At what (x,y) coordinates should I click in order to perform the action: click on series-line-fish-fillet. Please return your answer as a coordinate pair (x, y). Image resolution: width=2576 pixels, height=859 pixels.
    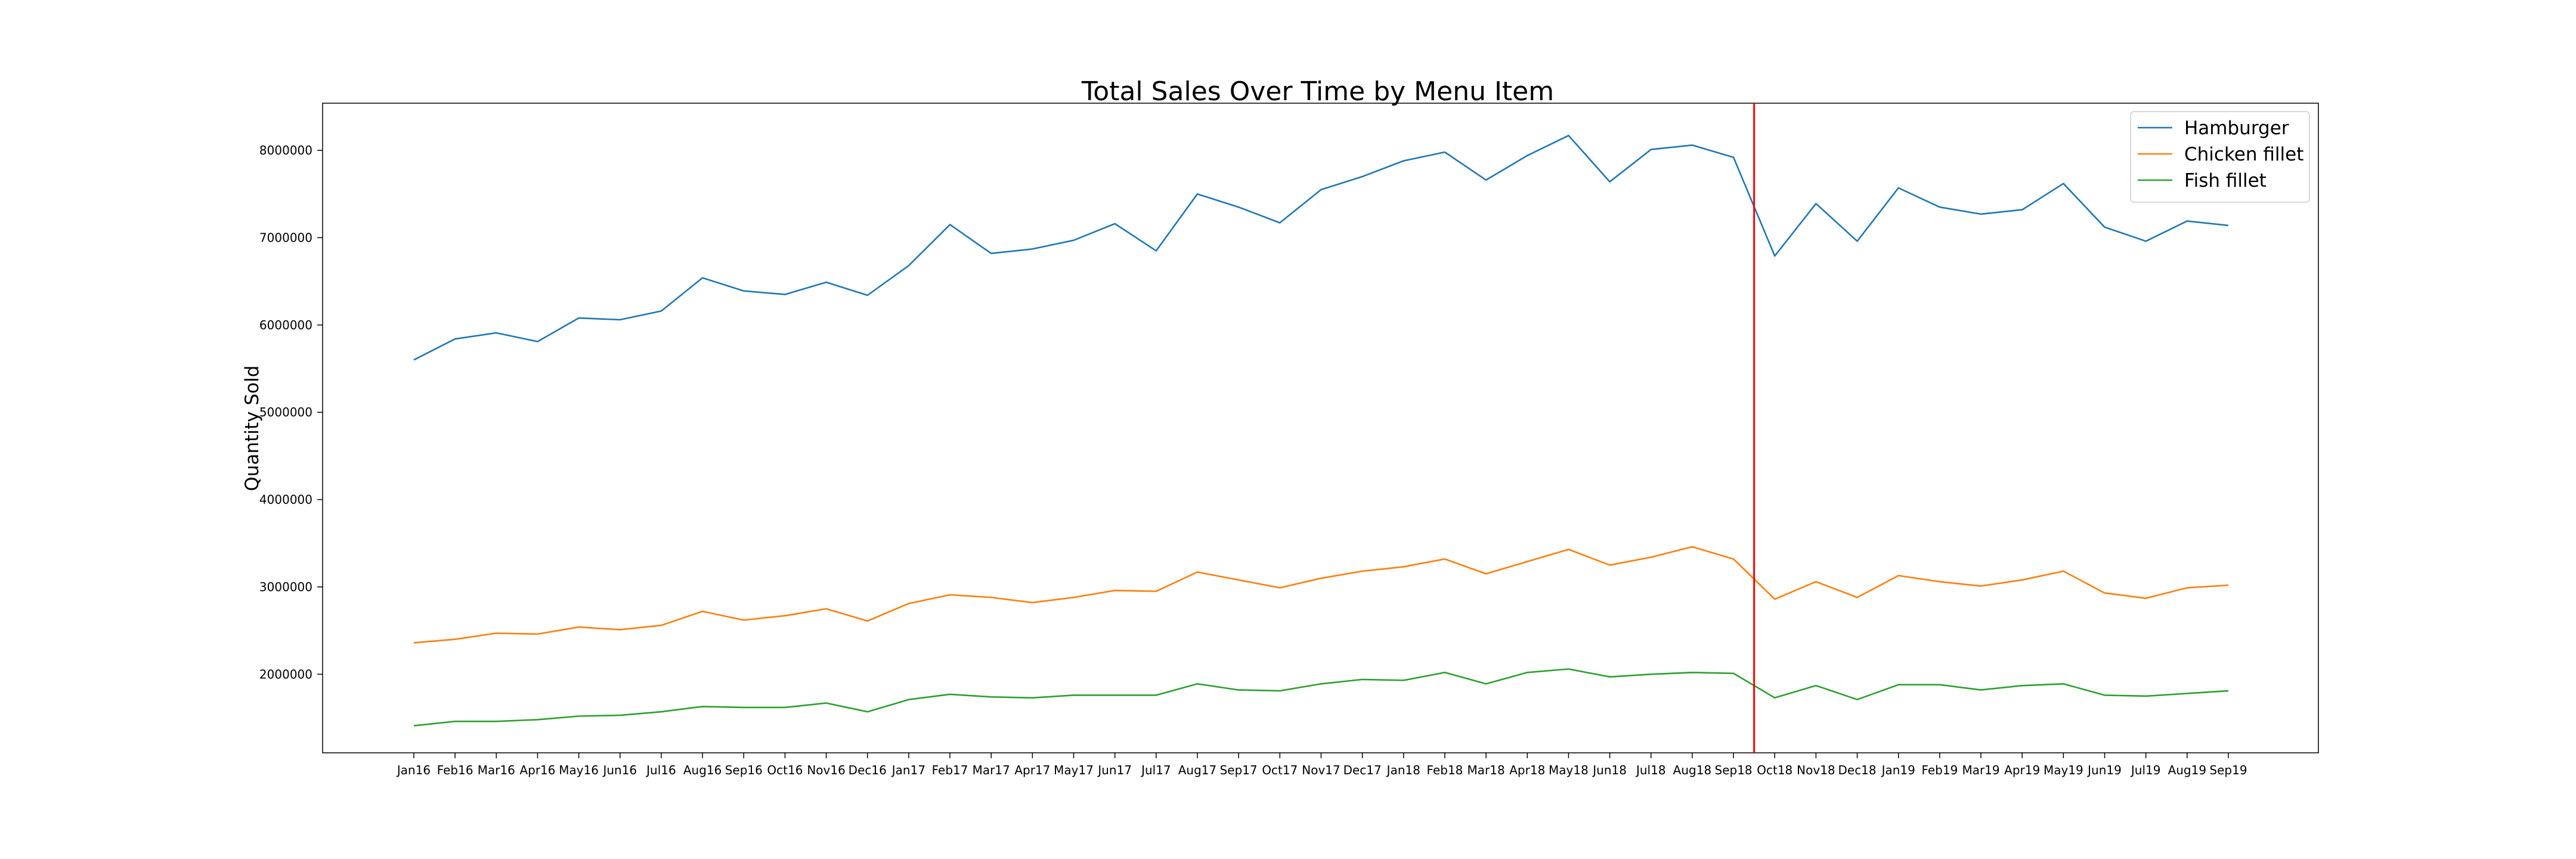
    Looking at the image, I should click on (1321, 697).